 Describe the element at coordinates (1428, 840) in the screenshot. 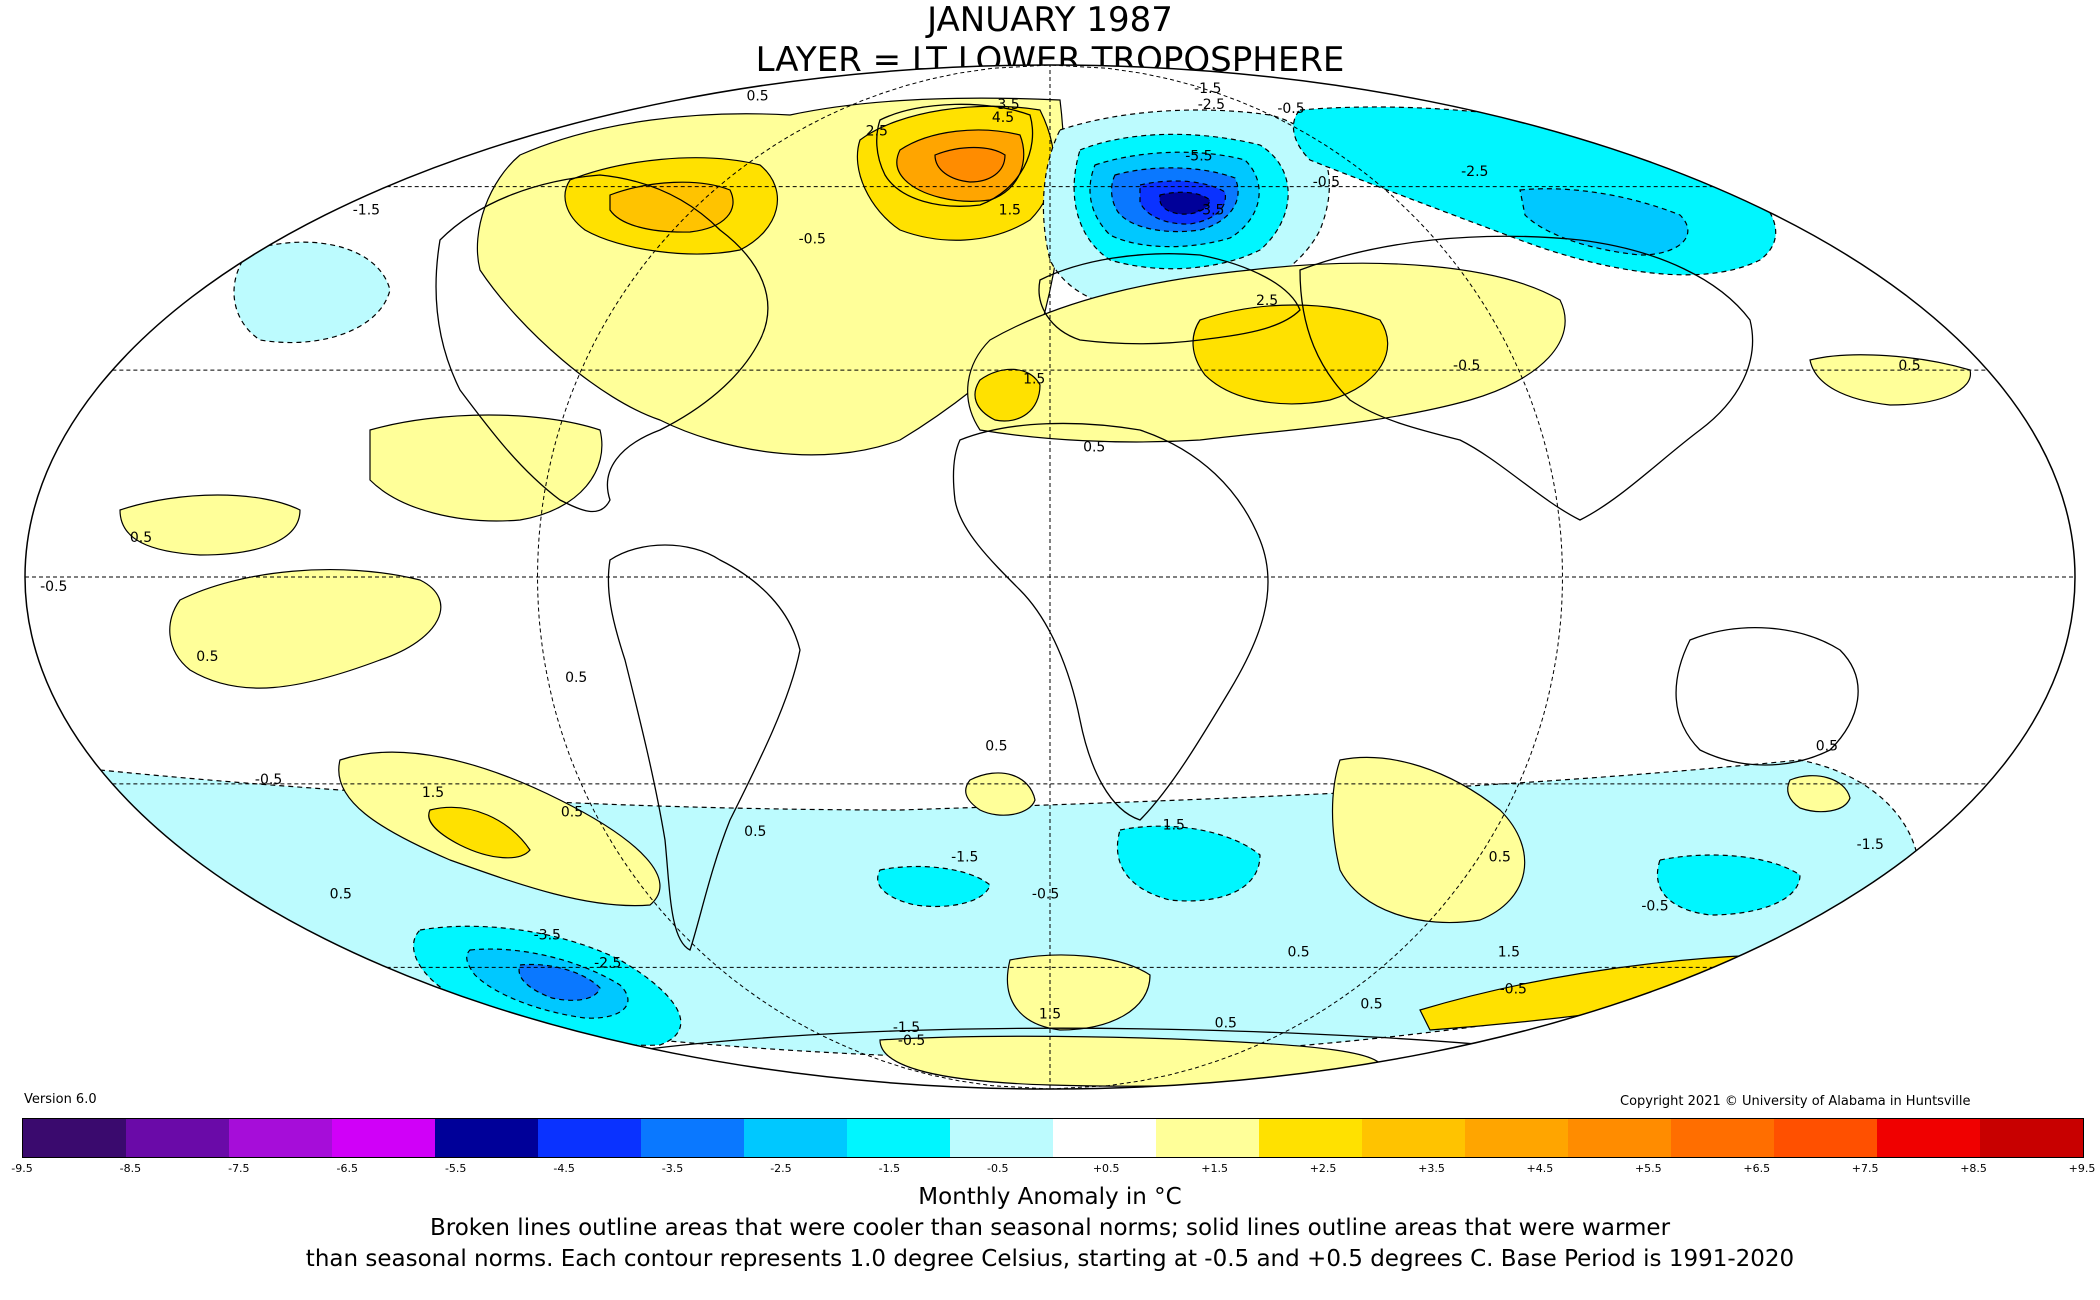

I see `warm-area-indian-ocean` at that location.